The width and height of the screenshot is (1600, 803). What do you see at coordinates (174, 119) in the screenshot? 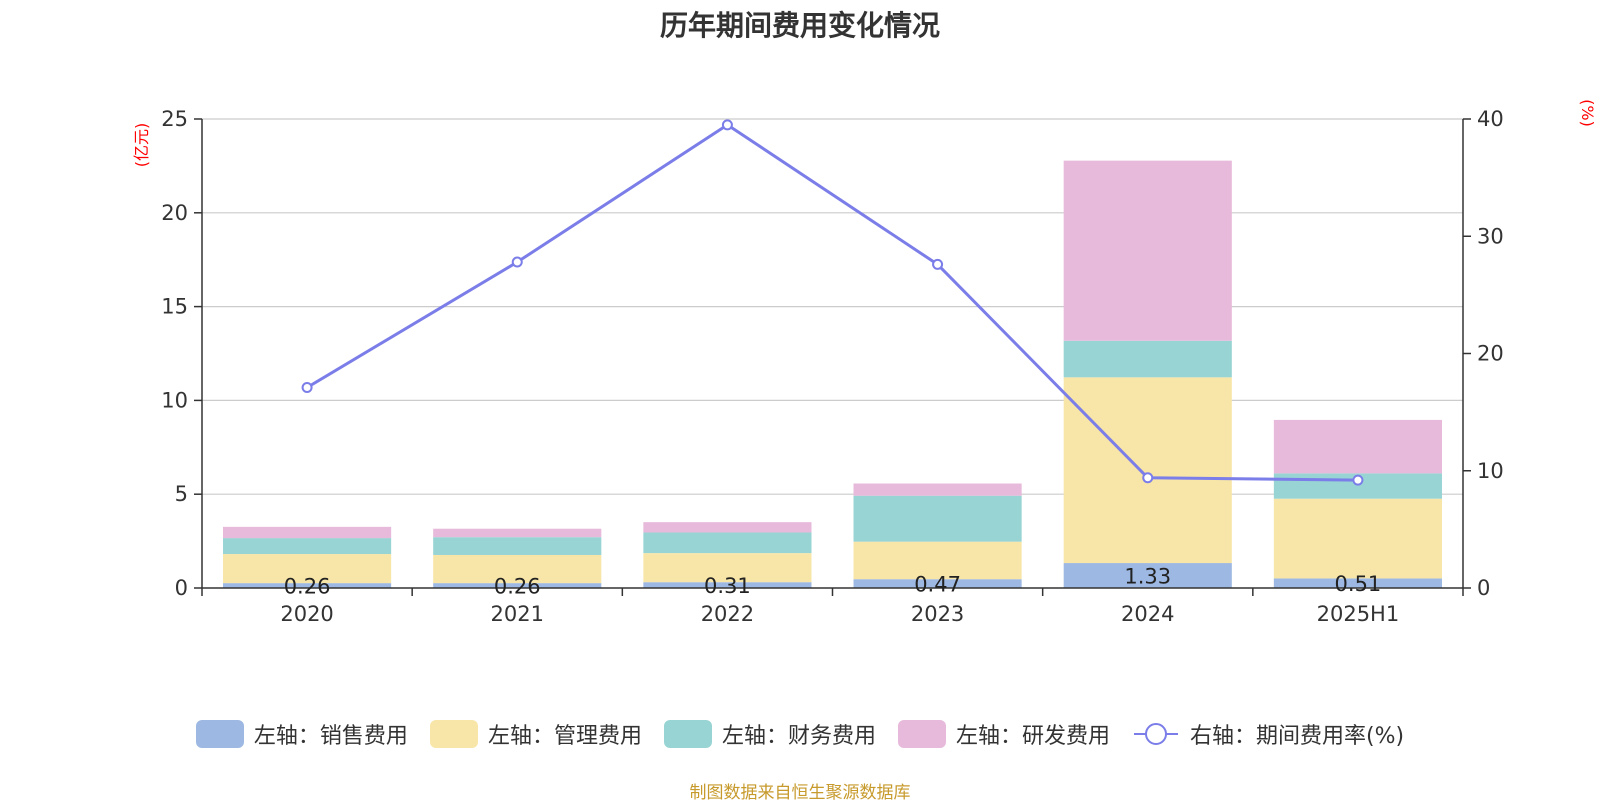
I see `left-axis-tick-label: 25` at bounding box center [174, 119].